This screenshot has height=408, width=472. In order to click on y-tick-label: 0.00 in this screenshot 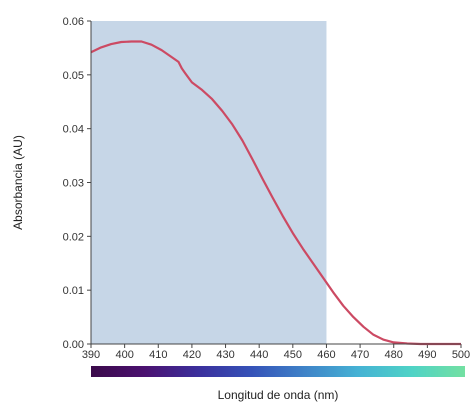, I will do `click(73, 345)`.